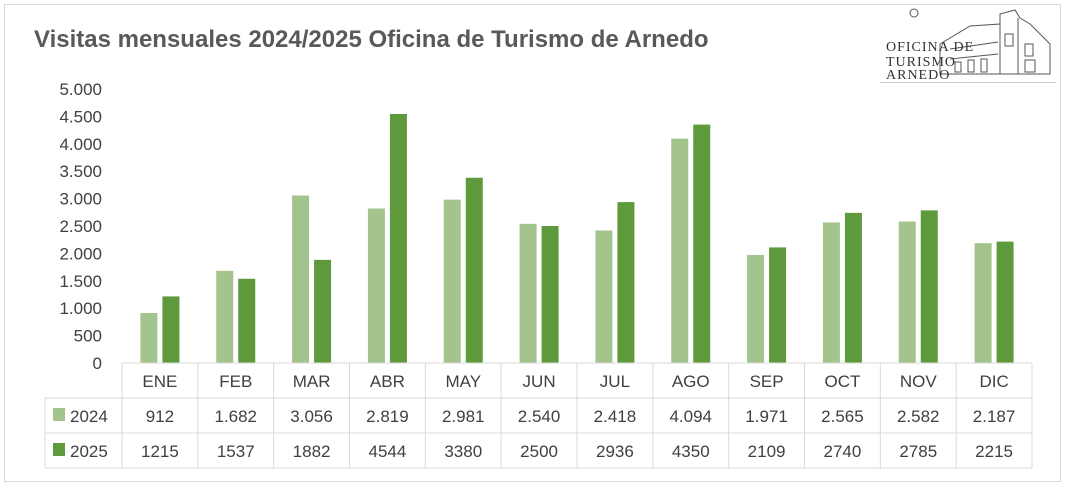  What do you see at coordinates (89, 451) in the screenshot?
I see `legend-label: 2025` at bounding box center [89, 451].